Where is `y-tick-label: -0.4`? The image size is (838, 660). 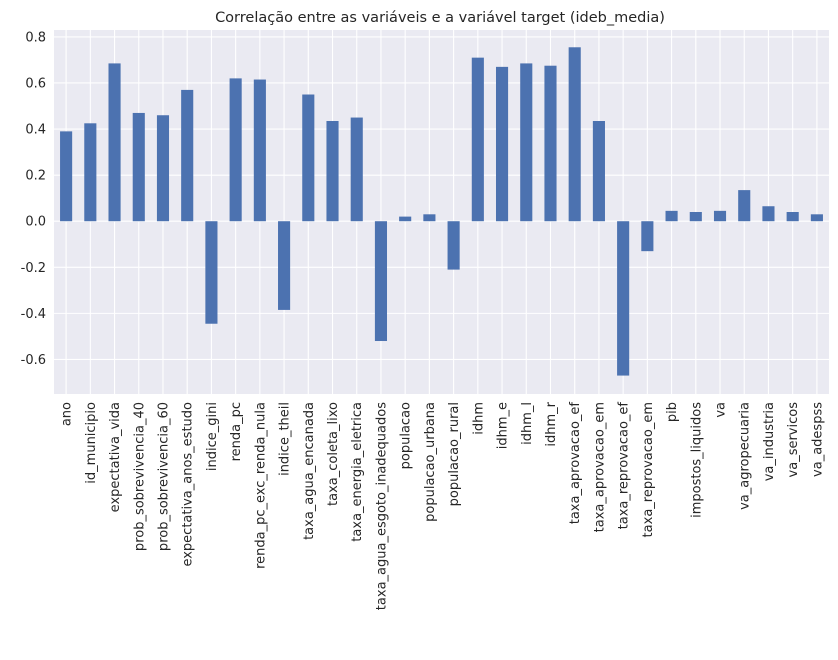 y-tick-label: -0.4 is located at coordinates (33, 314).